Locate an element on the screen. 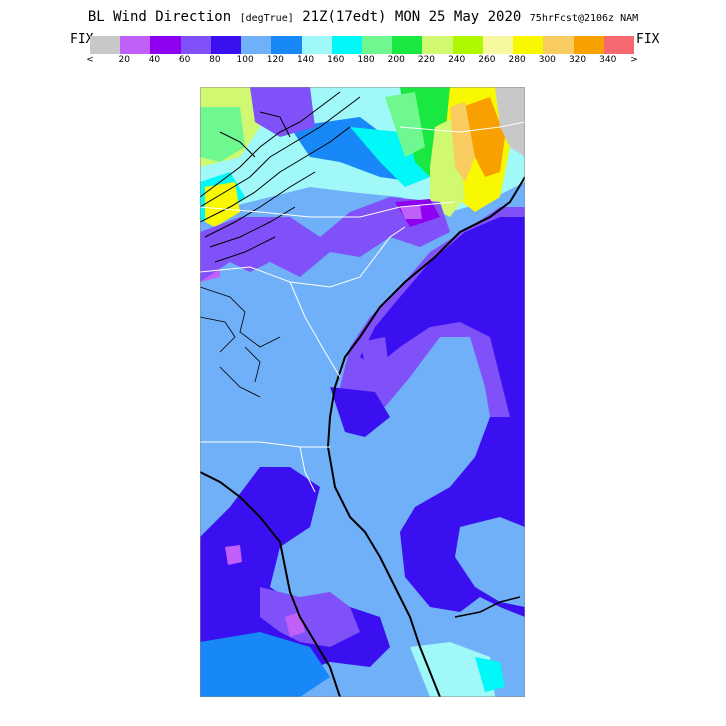  tick-label: 160 is located at coordinates (336, 60).